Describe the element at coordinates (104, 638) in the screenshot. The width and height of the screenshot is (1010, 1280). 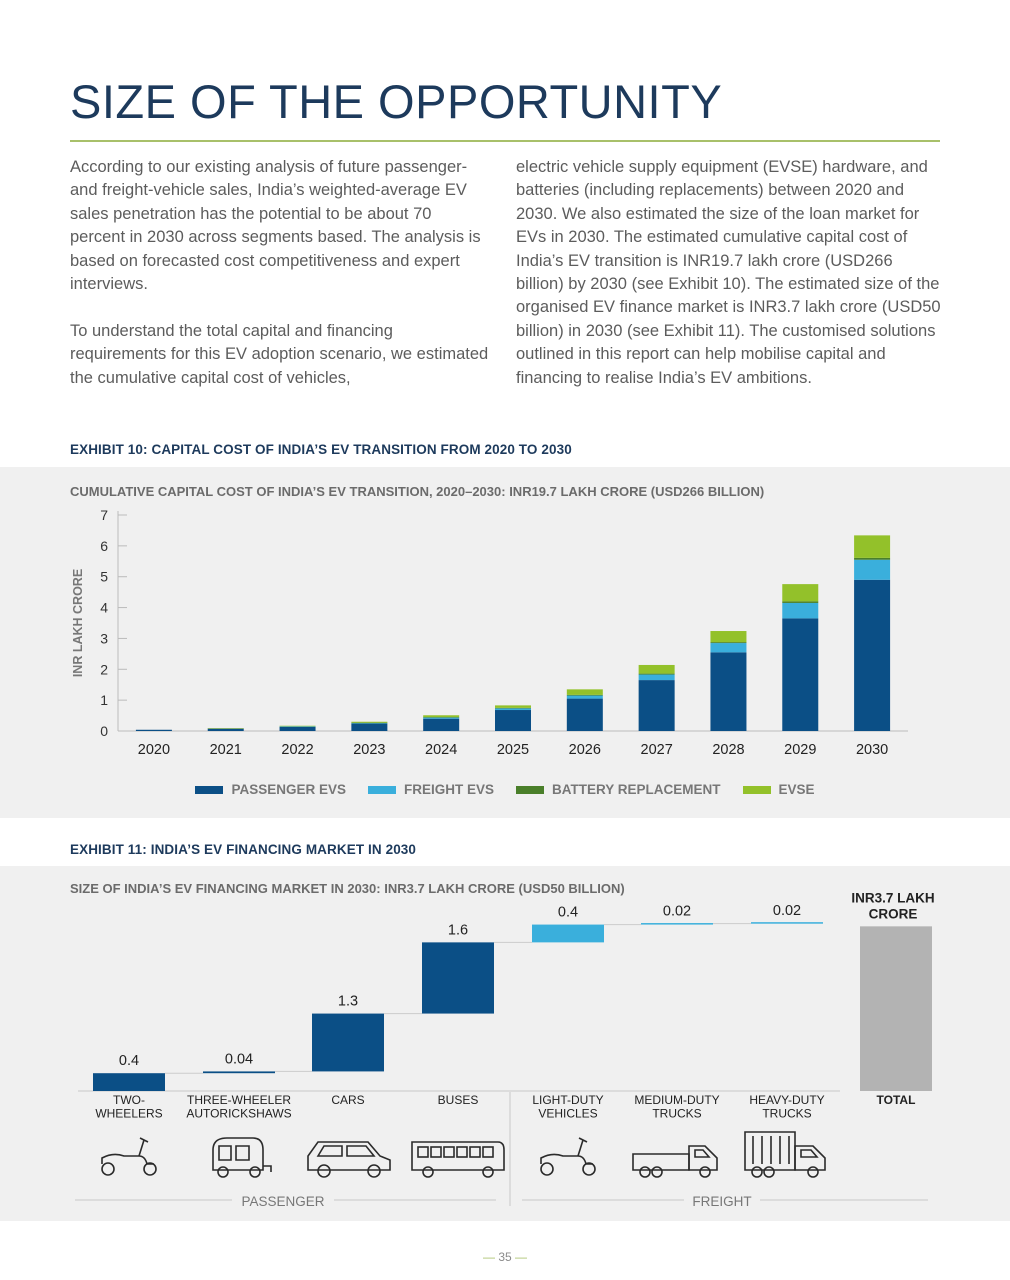
I see `y-tick-label: 3` at that location.